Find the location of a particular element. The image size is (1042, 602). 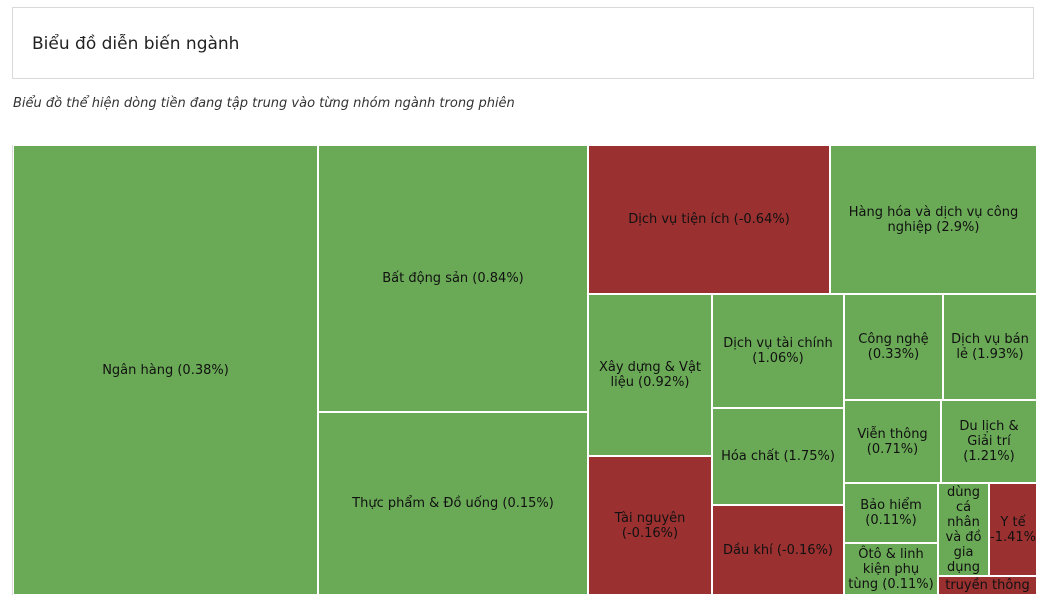

treemap-cell-label: Ôtô & linh kiện phụ tùng (0.11%) is located at coordinates (891, 569).